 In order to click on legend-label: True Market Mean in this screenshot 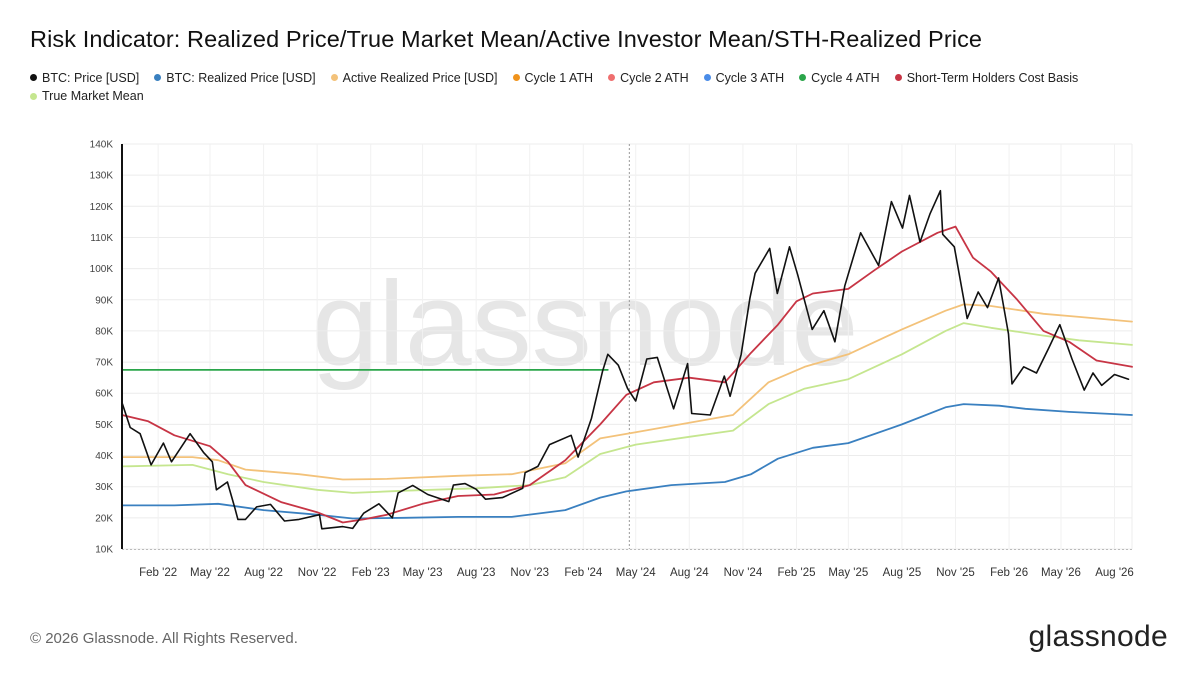, I will do `click(93, 96)`.